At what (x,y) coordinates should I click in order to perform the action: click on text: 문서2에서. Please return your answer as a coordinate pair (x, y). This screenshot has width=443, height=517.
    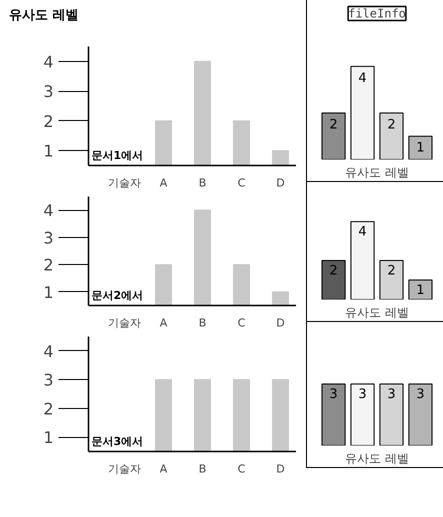
    Looking at the image, I should click on (118, 295).